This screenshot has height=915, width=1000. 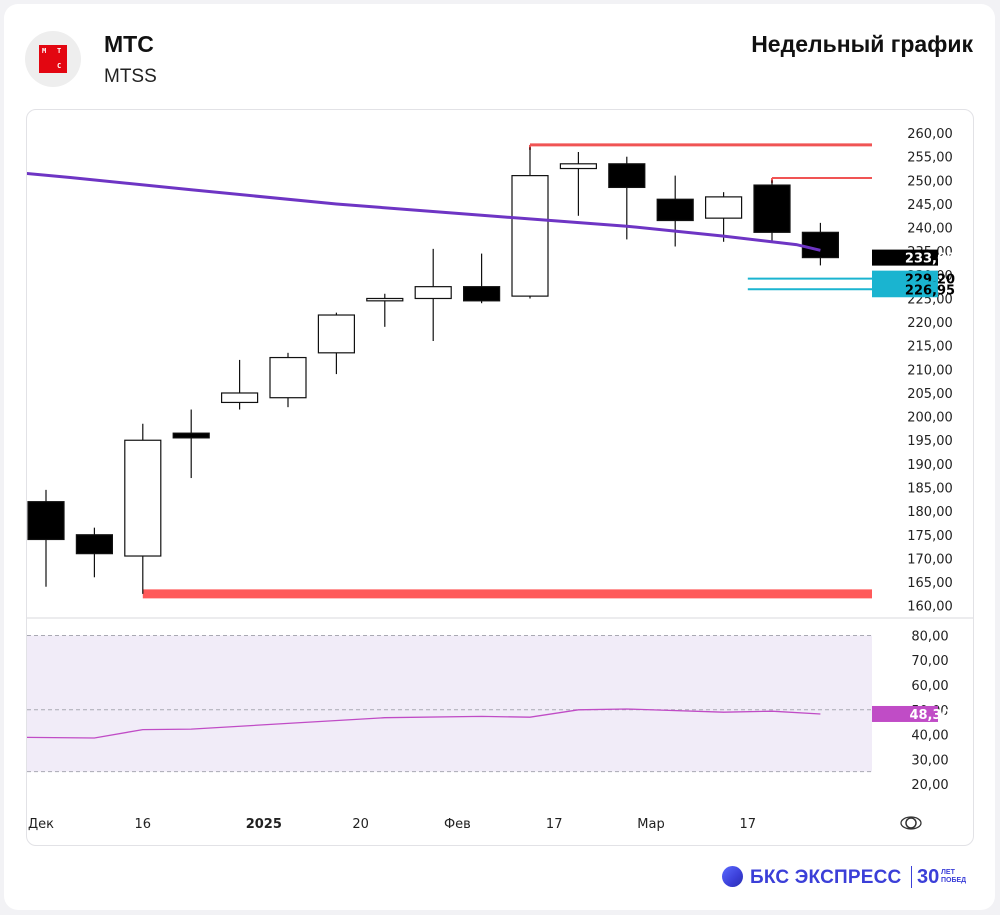 I want to click on rsi-last-label: 48,30, so click(x=929, y=715).